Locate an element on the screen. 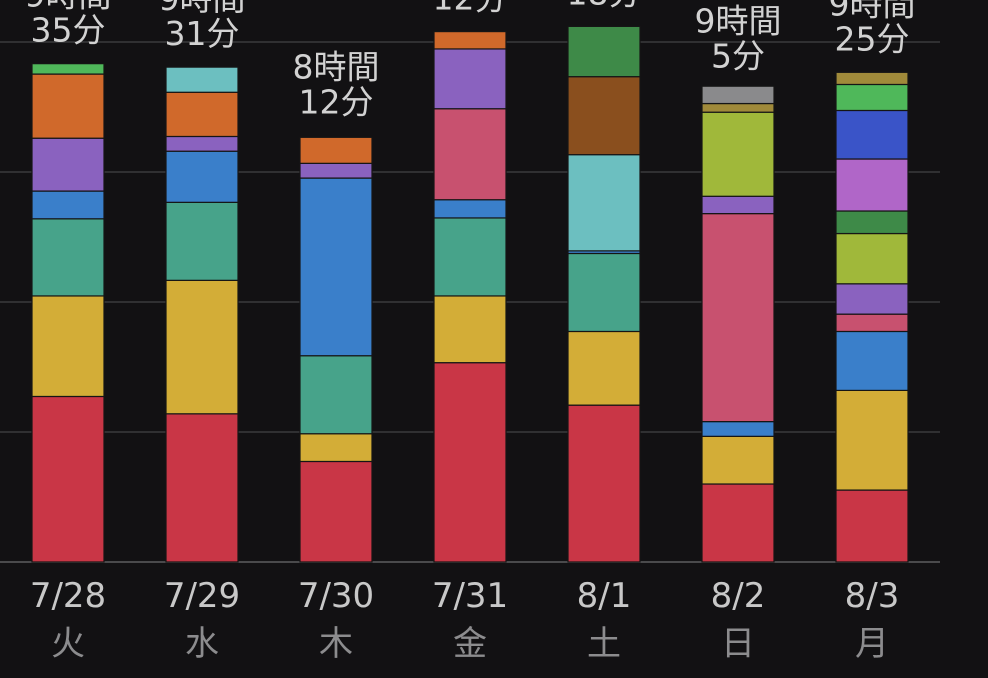 This screenshot has width=988, height=678. x-tick-weekday: 土 is located at coordinates (604, 644).